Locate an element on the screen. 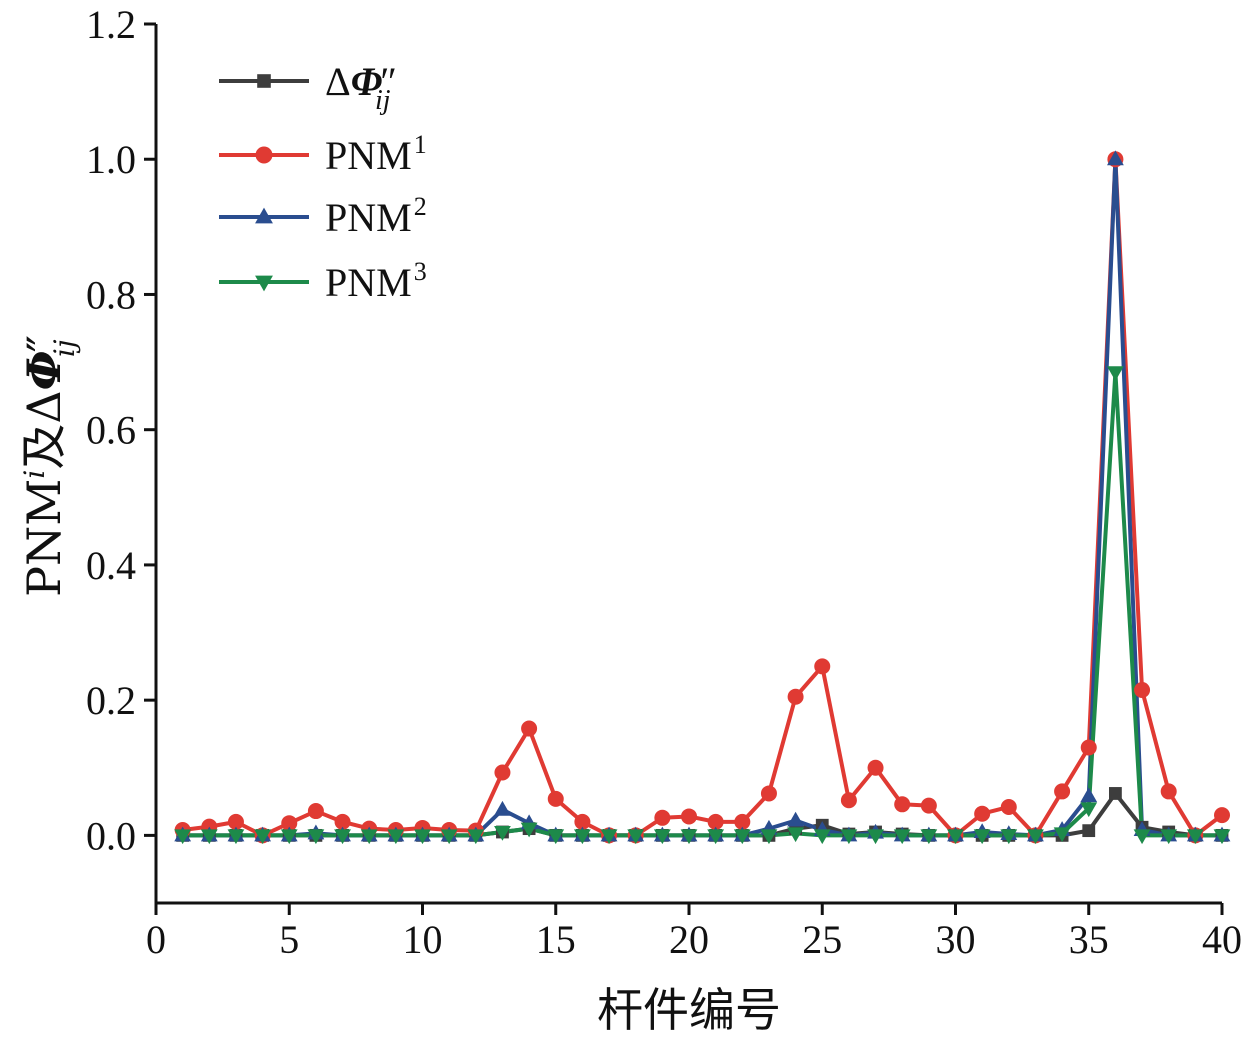 This screenshot has width=1250, height=1039. y-tick-label: 0.2 is located at coordinates (111, 700).